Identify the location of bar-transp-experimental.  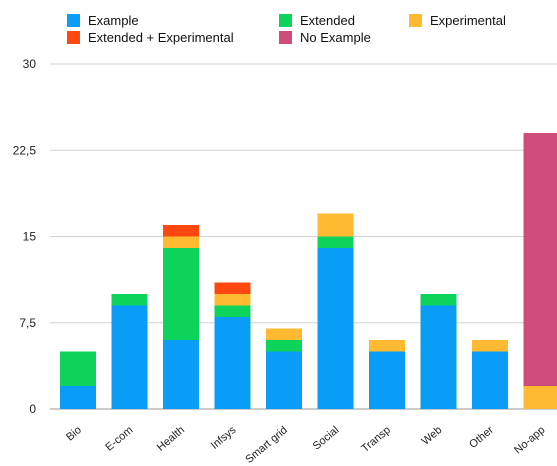
(387, 346).